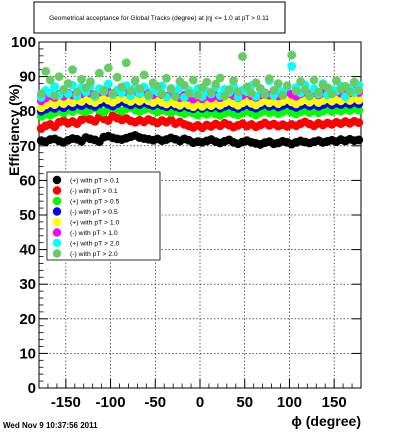 The image size is (400, 433). What do you see at coordinates (27, 215) in the screenshot?
I see `y-tick-label: 50` at bounding box center [27, 215].